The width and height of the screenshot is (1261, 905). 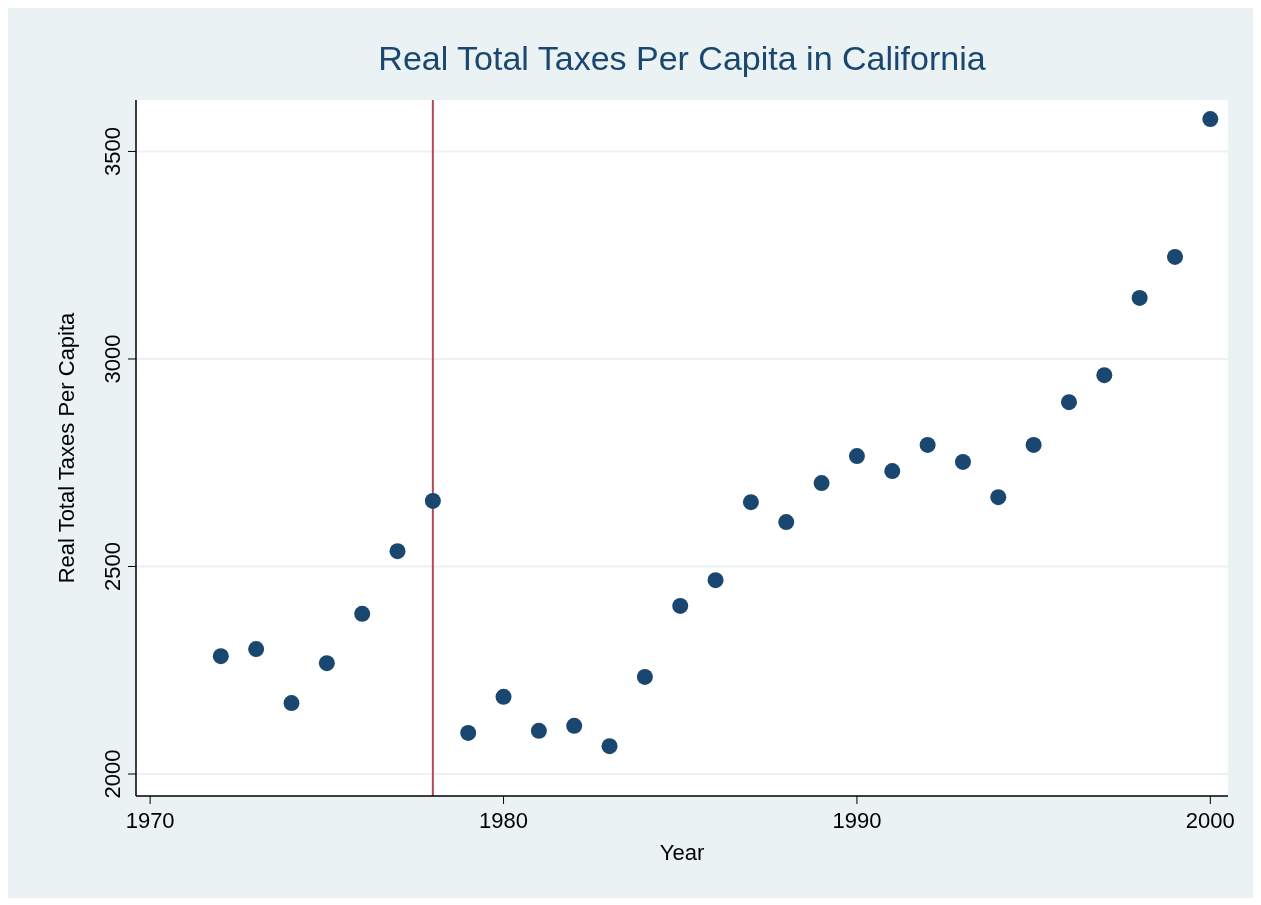 I want to click on x-tick-label: 2000, so click(x=1210, y=820).